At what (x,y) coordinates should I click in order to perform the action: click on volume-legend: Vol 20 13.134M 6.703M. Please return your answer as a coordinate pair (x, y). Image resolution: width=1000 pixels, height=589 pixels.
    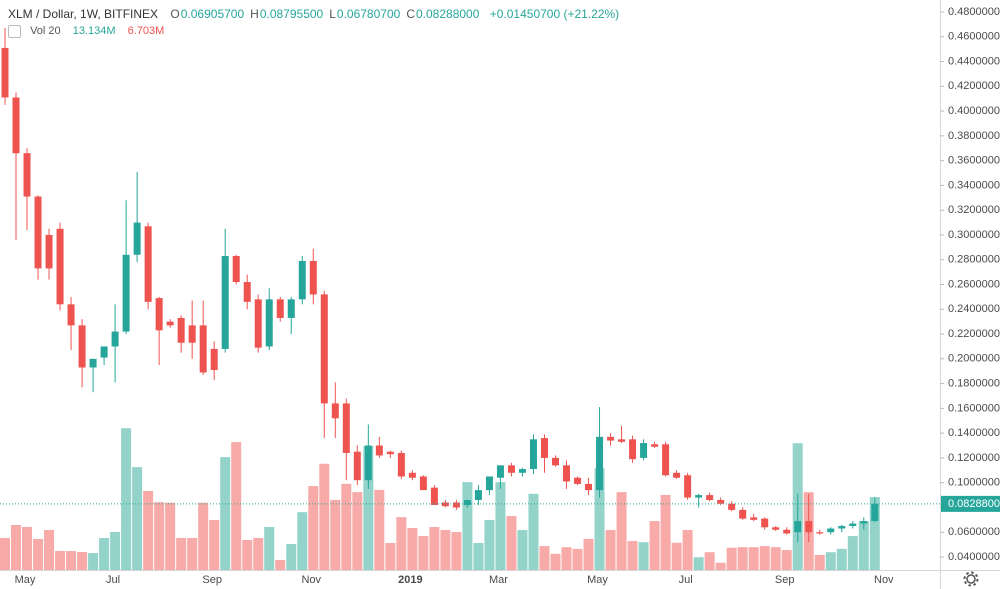
    Looking at the image, I should click on (86, 31).